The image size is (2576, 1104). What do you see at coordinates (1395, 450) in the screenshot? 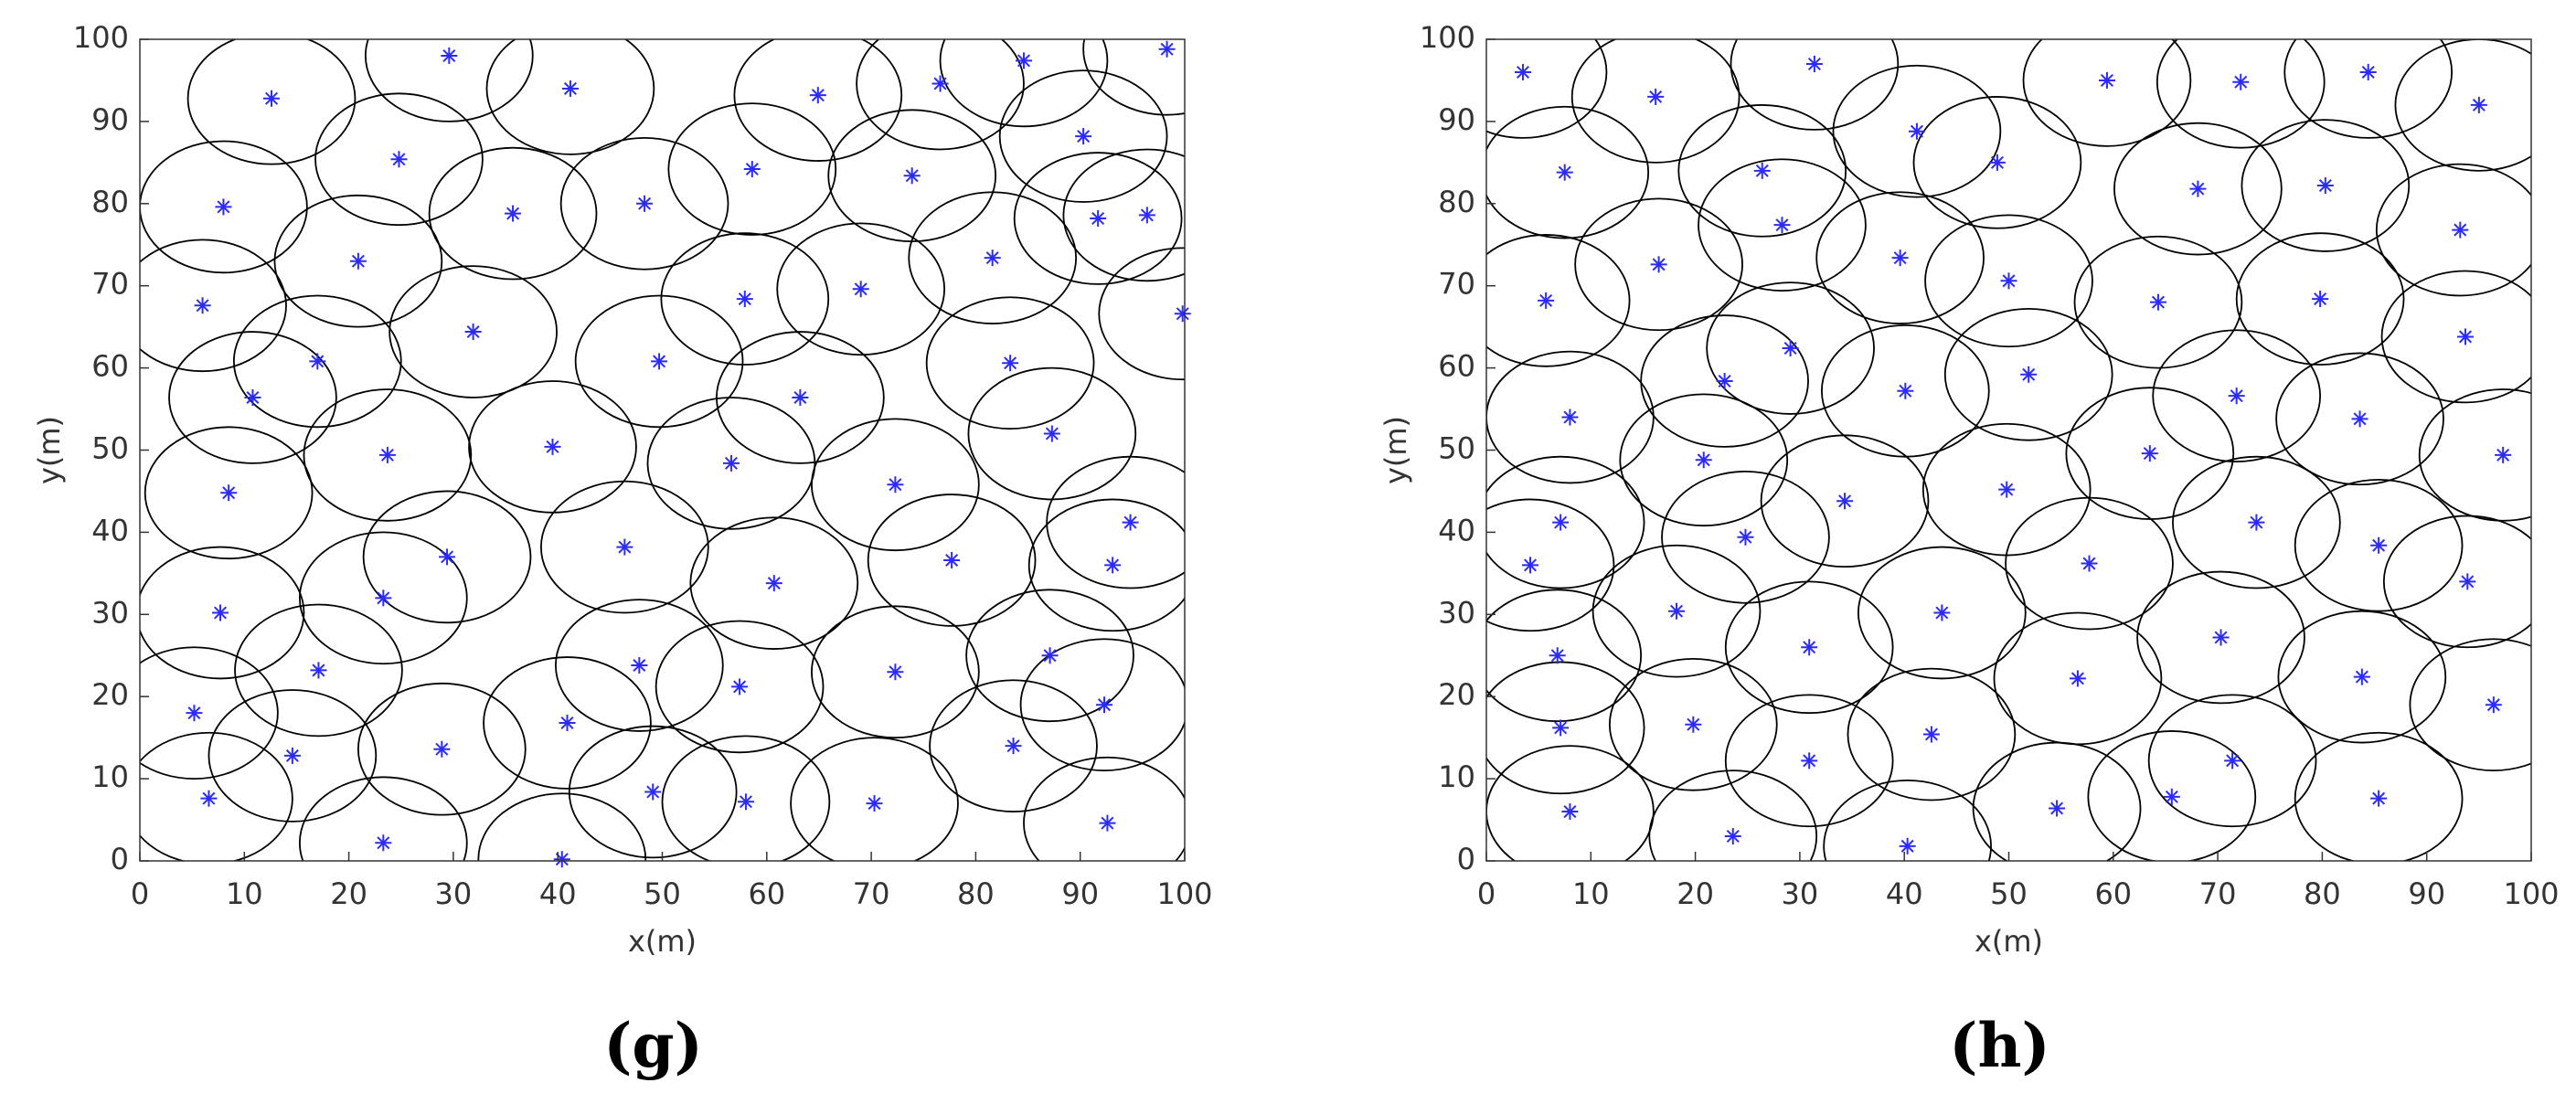
I see `y-axis-label: y(m)` at bounding box center [1395, 450].